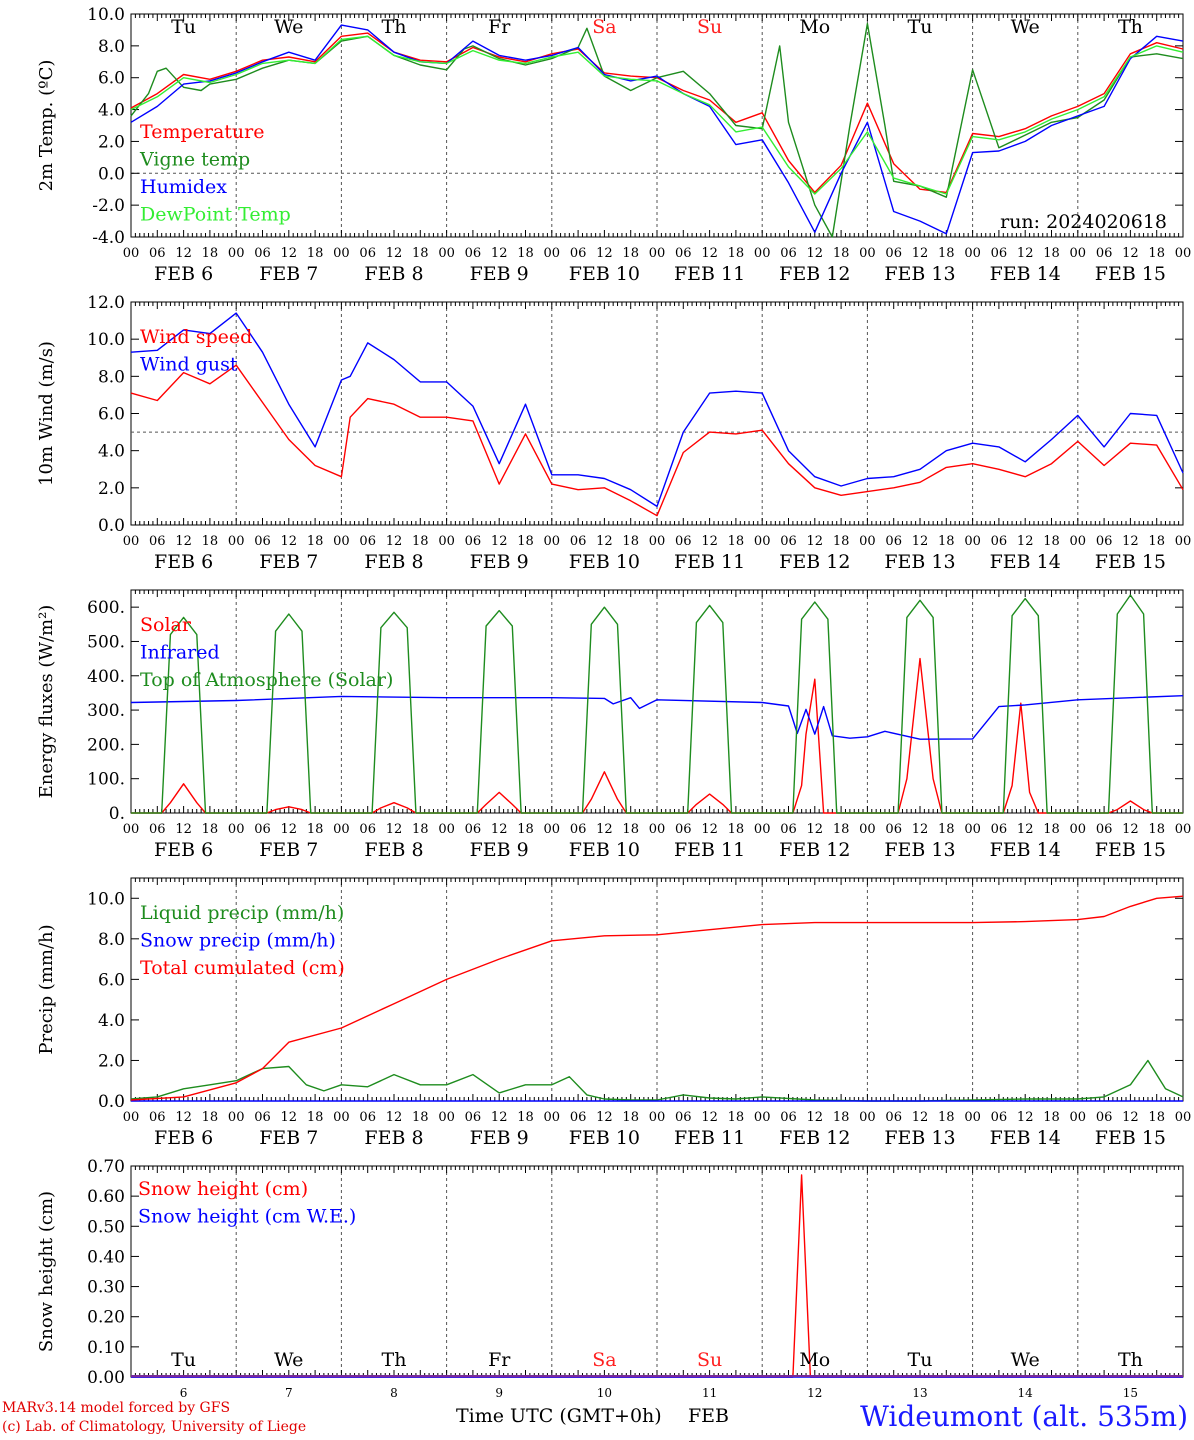  I want to click on y-tick-label: 10.0, so click(106, 899).